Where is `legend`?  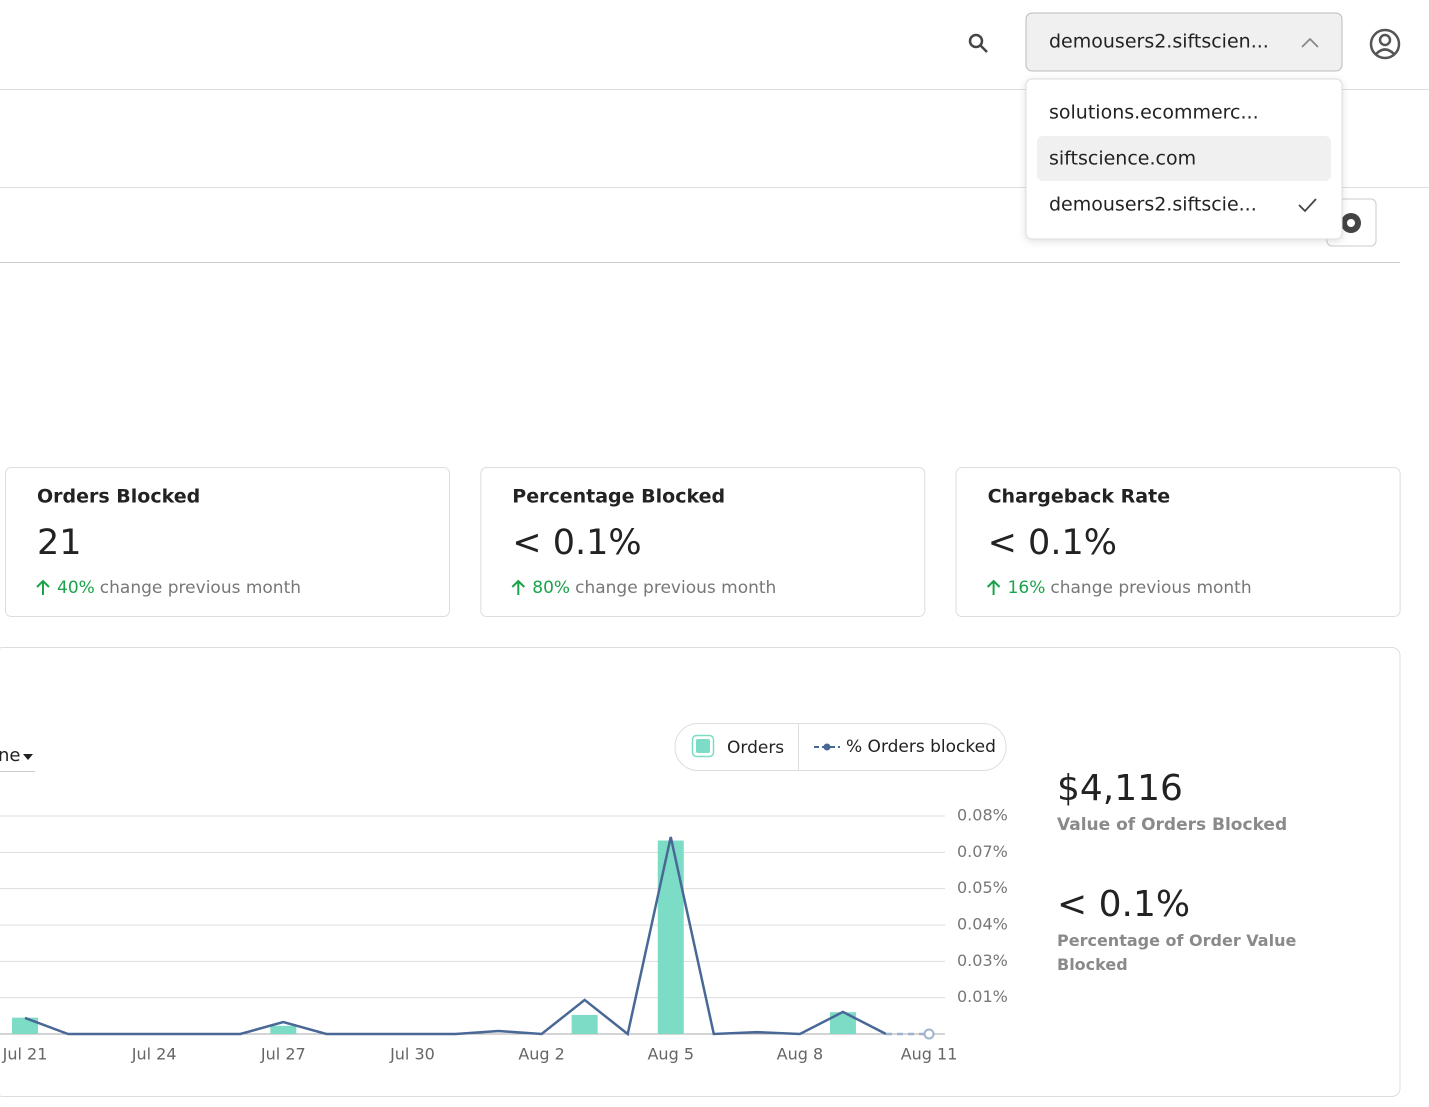 legend is located at coordinates (840, 747).